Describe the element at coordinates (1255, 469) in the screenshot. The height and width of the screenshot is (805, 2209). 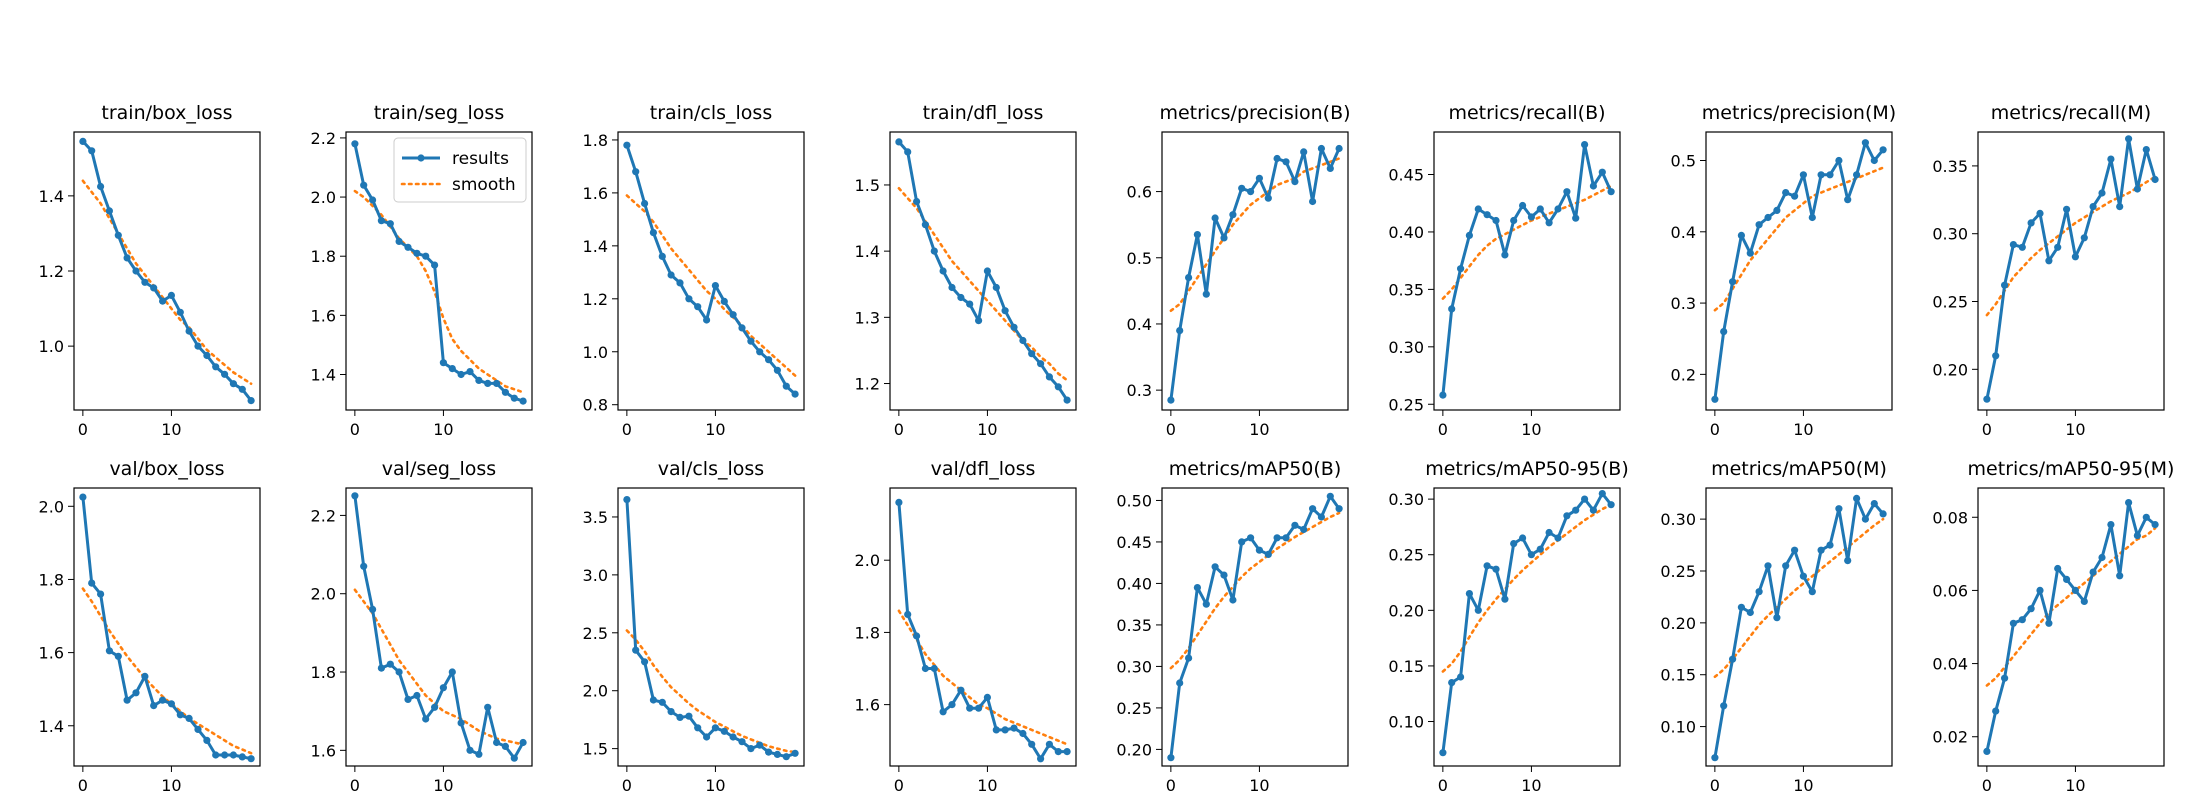
I see `subplot-title: metrics/mAP50(B)` at that location.